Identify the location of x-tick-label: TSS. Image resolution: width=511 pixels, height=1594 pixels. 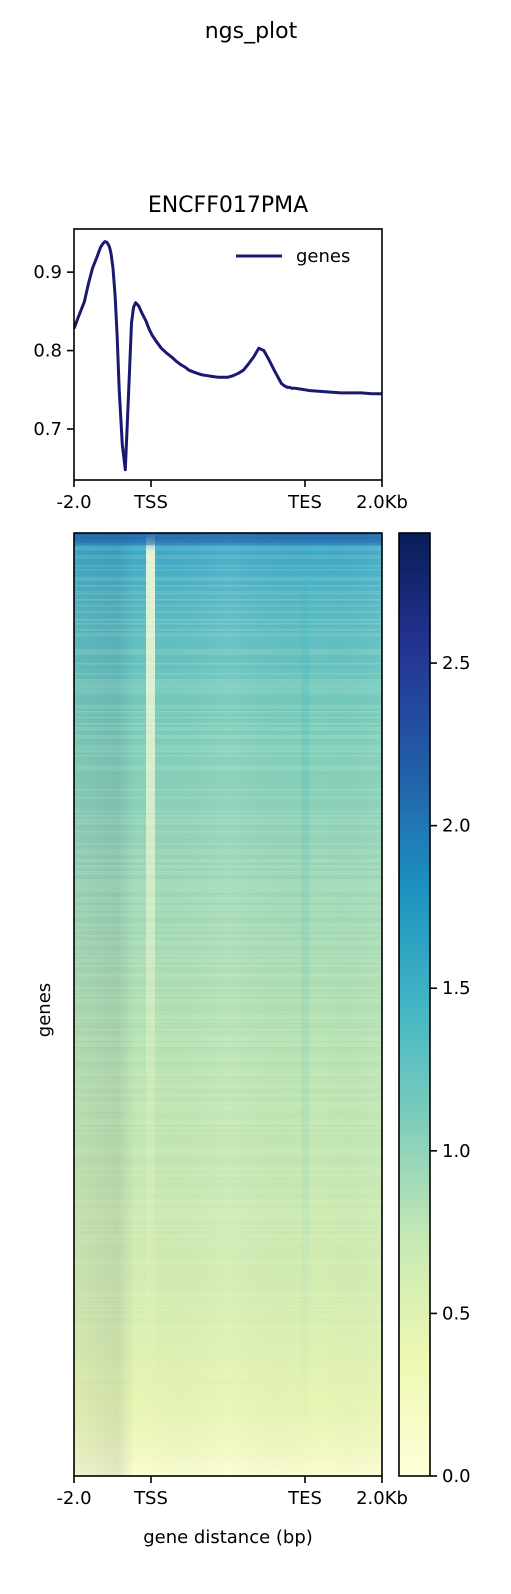
(150, 502).